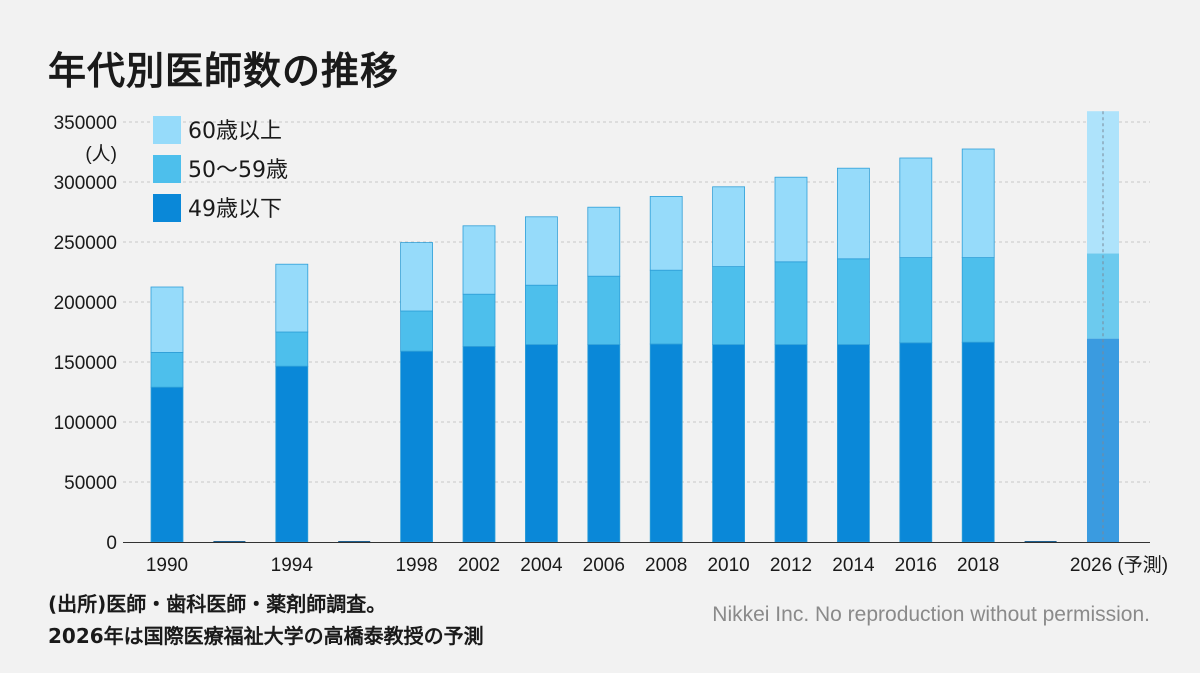 The height and width of the screenshot is (673, 1200). Describe the element at coordinates (85, 123) in the screenshot. I see `y-tick-label: 350000` at that location.